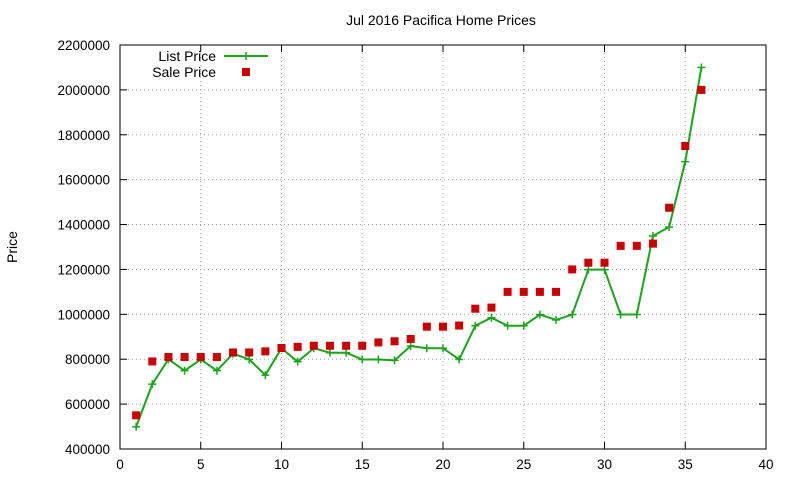  Describe the element at coordinates (441, 20) in the screenshot. I see `chart-title: Jul 2016 Pacifica Home Prices` at that location.